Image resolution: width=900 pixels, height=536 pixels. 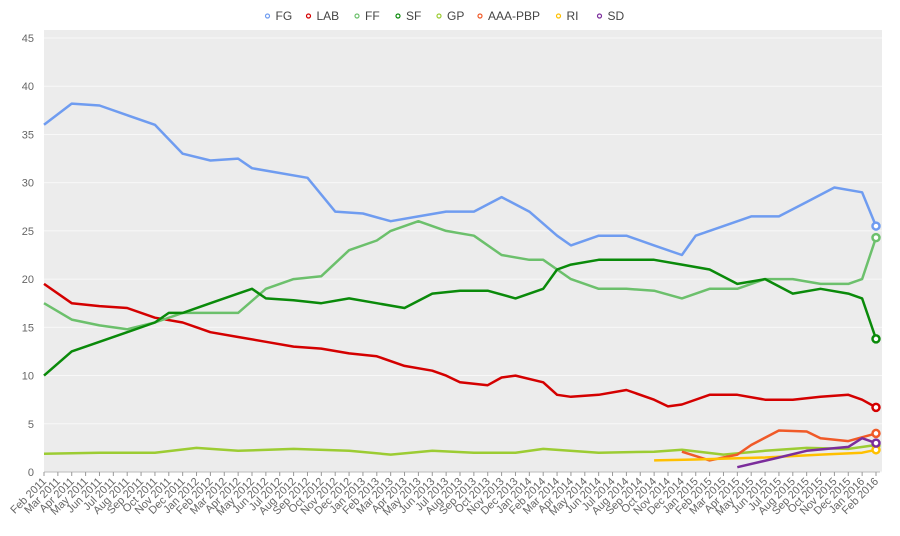 I want to click on legend-label-lab: LAB, so click(x=328, y=16).